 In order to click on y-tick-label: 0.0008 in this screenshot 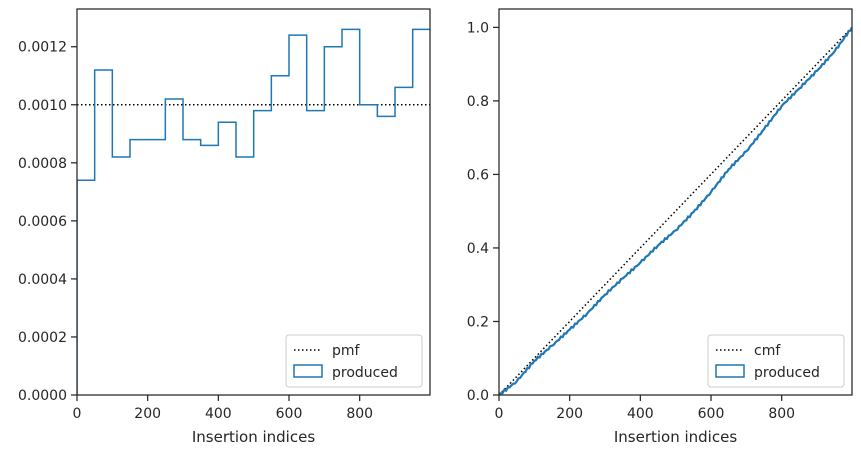, I will do `click(42, 164)`.